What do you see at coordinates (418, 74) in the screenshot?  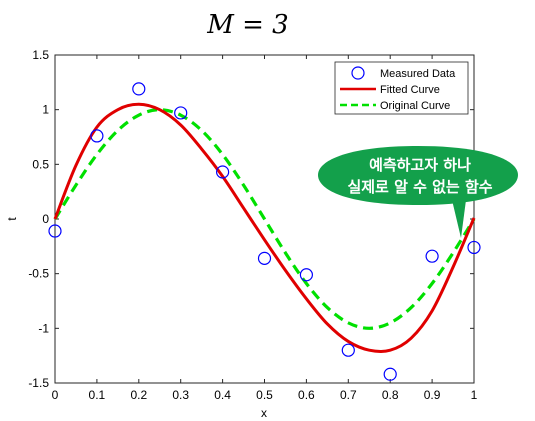 I see `legend-label-measured-data: Measured Data` at bounding box center [418, 74].